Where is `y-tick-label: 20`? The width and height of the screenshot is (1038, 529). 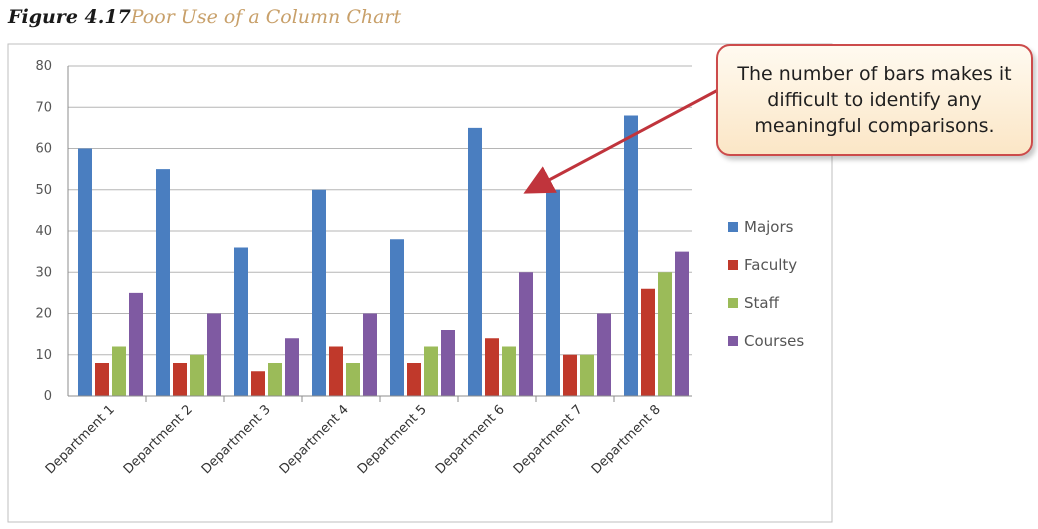
y-tick-label: 20 is located at coordinates (43, 314).